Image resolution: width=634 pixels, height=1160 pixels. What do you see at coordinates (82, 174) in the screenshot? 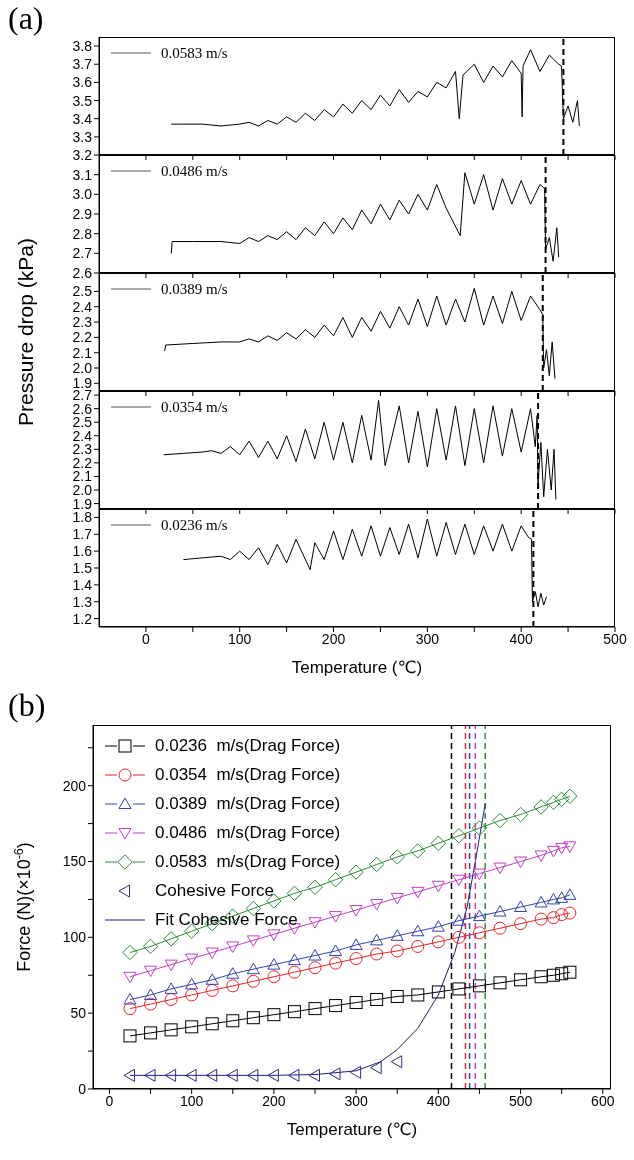
I see `y-tick-label: 3.1` at bounding box center [82, 174].